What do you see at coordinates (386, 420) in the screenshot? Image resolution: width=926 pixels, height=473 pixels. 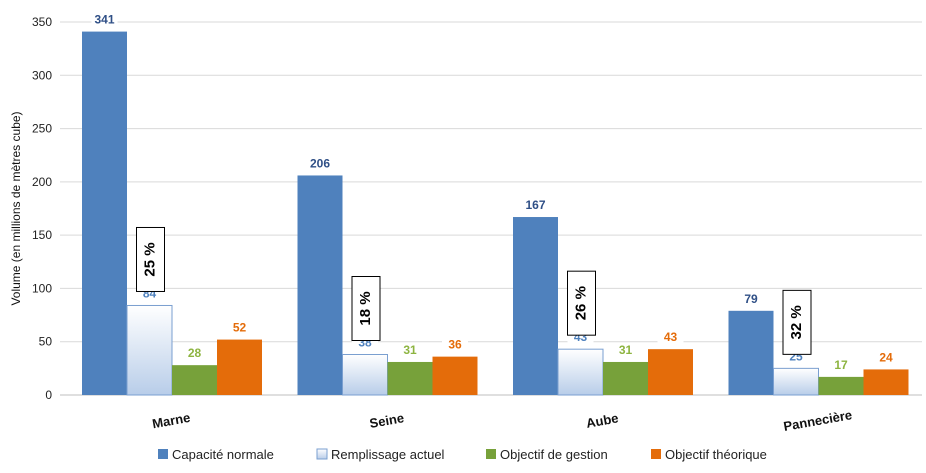 I see `x-category-label: Seine` at bounding box center [386, 420].